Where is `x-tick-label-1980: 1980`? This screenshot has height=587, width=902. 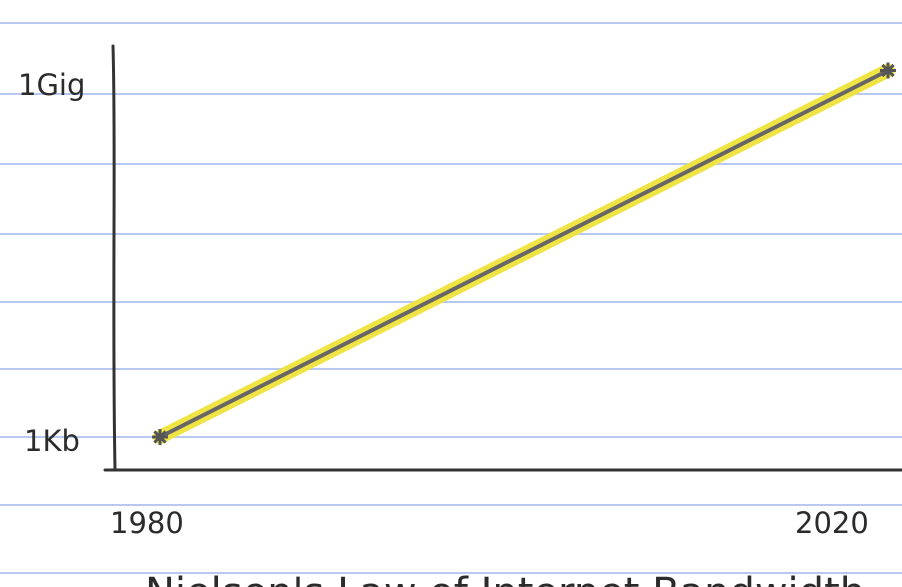 x-tick-label-1980: 1980 is located at coordinates (147, 523).